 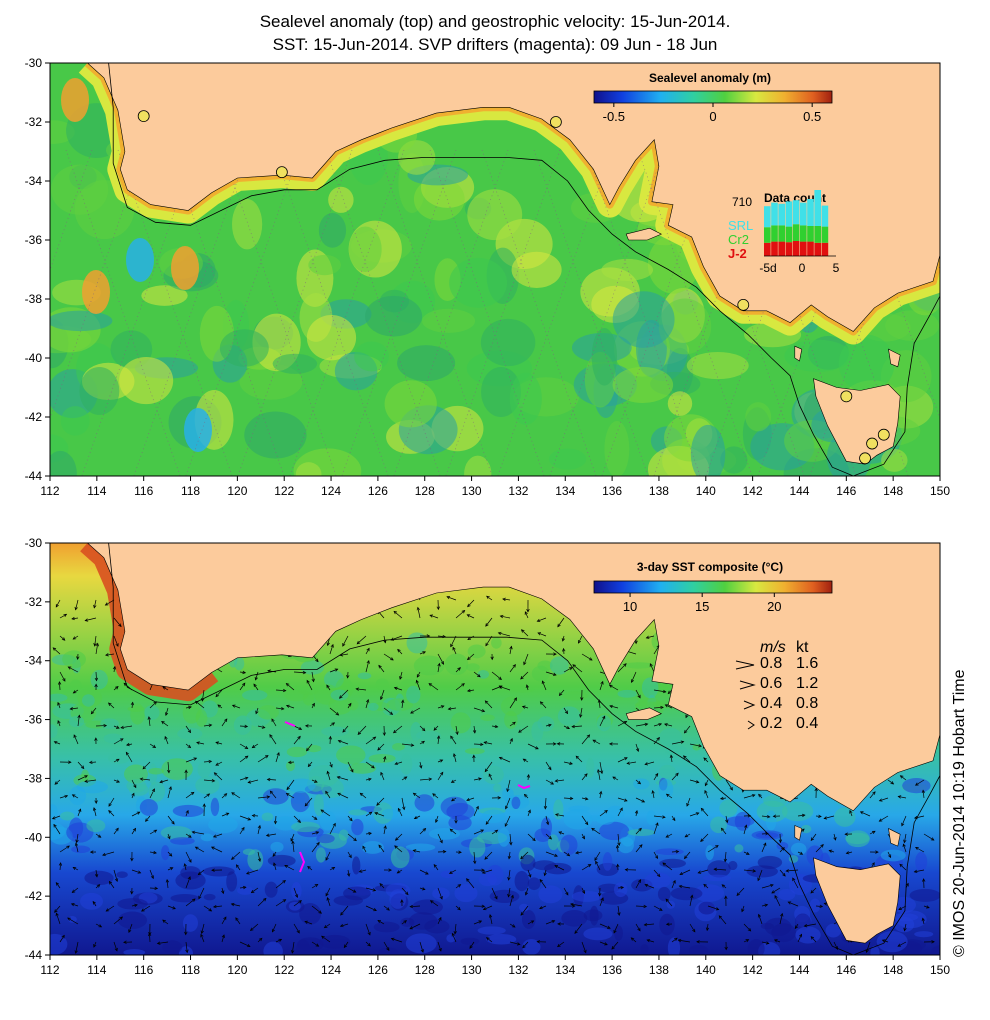 What do you see at coordinates (798, 353) in the screenshot?
I see `king-island` at bounding box center [798, 353].